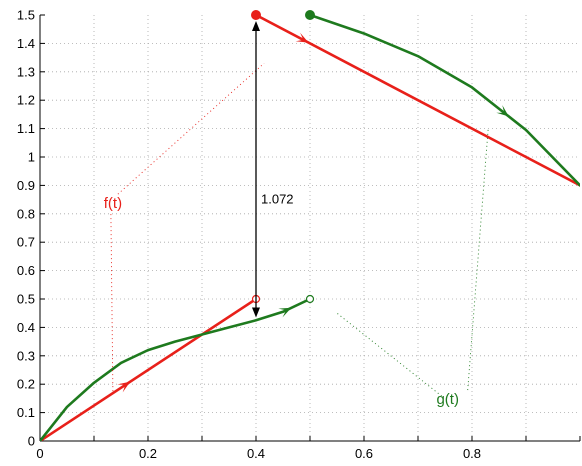  What do you see at coordinates (31, 441) in the screenshot?
I see `y-tick-label: 0` at bounding box center [31, 441].